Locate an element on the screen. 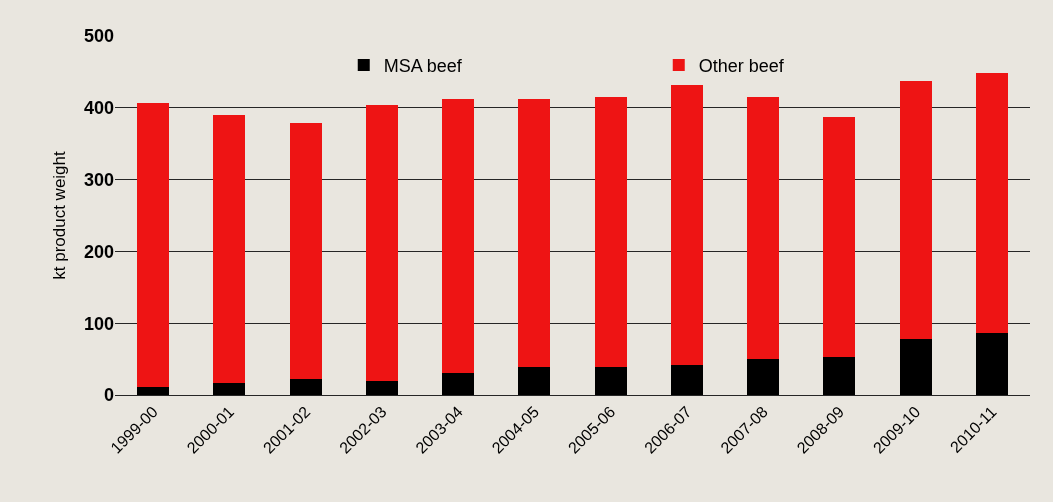 The image size is (1053, 502). y-tick-label: 400 is located at coordinates (98, 108).